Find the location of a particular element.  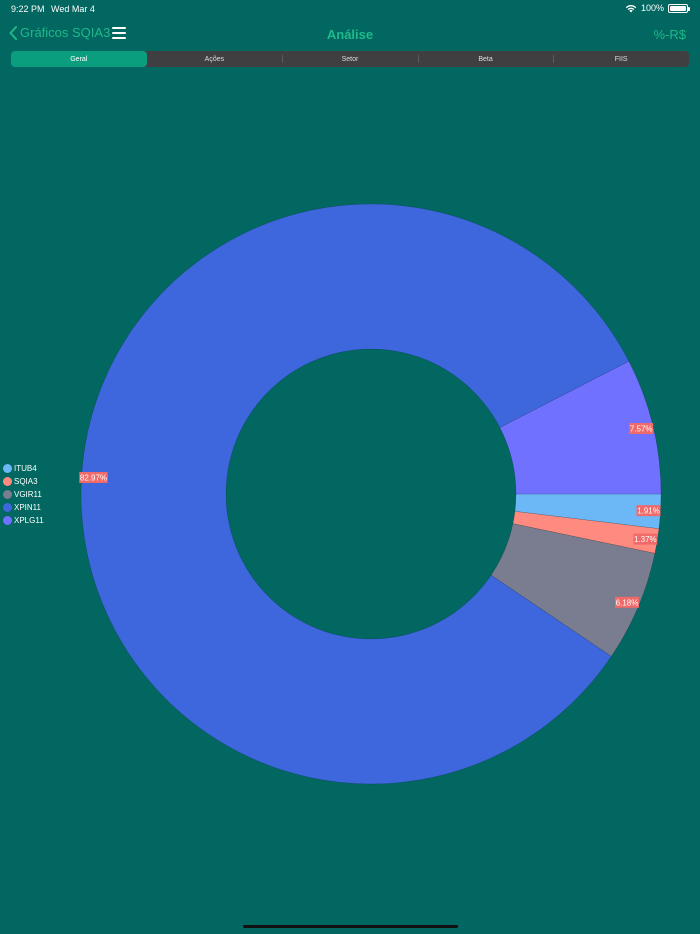

svg-text: 6.18% is located at coordinates (627, 602).